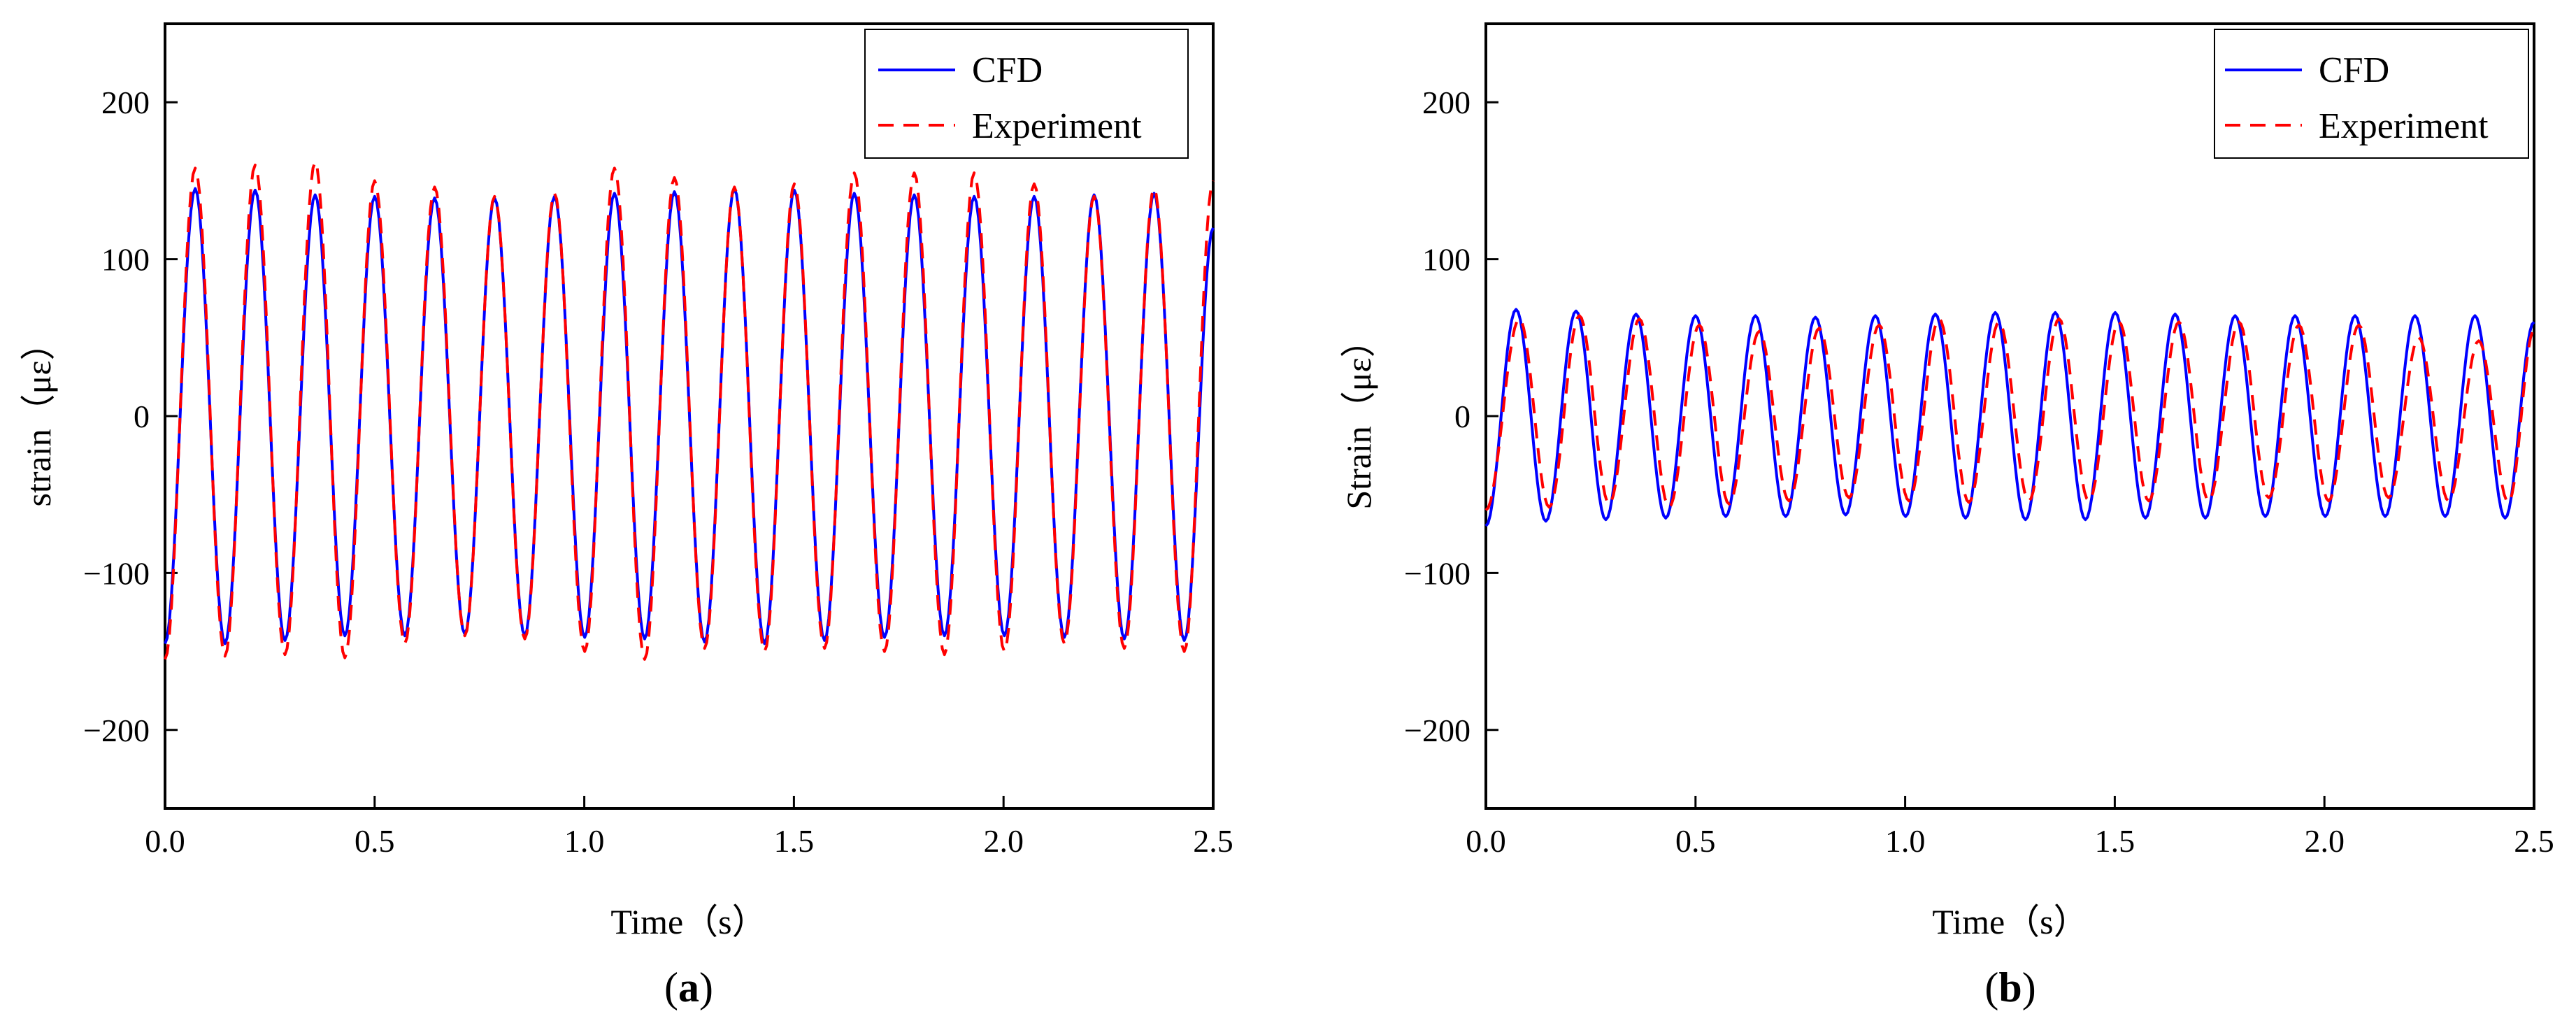 This screenshot has height=1028, width=2576. I want to click on series-cfd-line, so click(2009, 417).